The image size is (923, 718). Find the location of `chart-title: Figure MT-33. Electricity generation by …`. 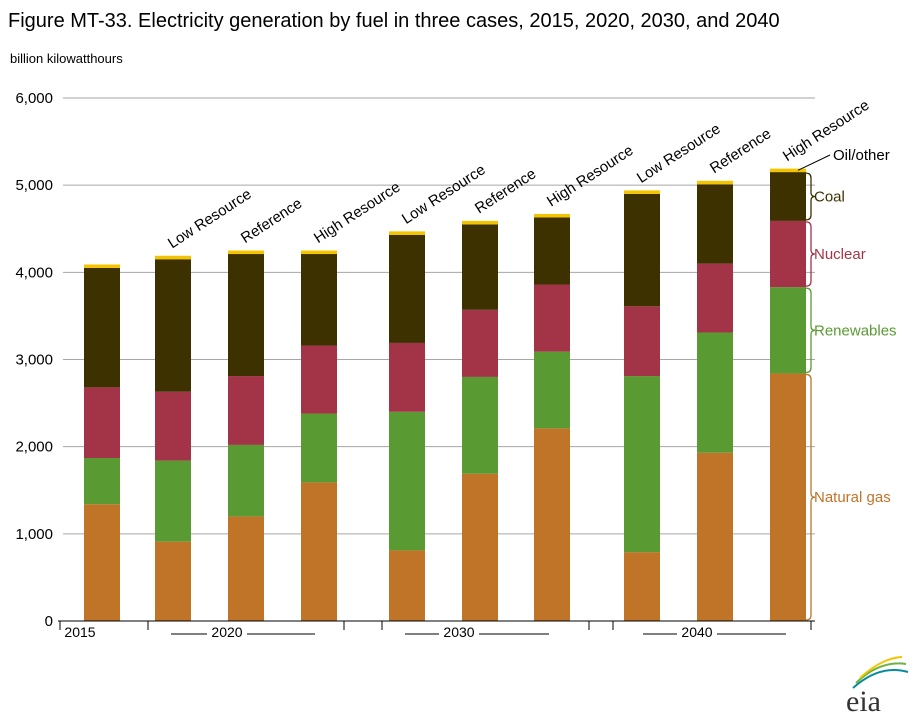

chart-title: Figure MT-33. Electricity generation by … is located at coordinates (394, 21).